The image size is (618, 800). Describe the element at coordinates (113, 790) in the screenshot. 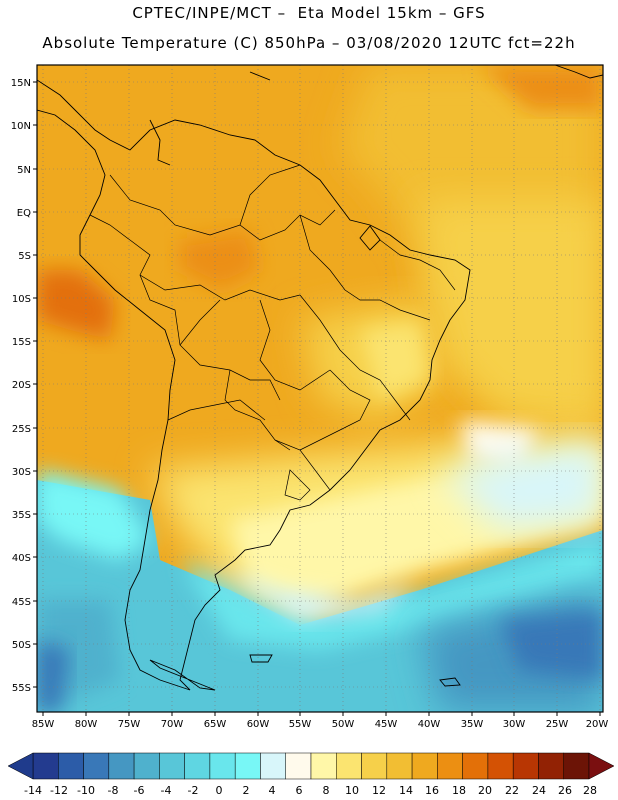

I see `colorbar-tick-label: -8` at that location.